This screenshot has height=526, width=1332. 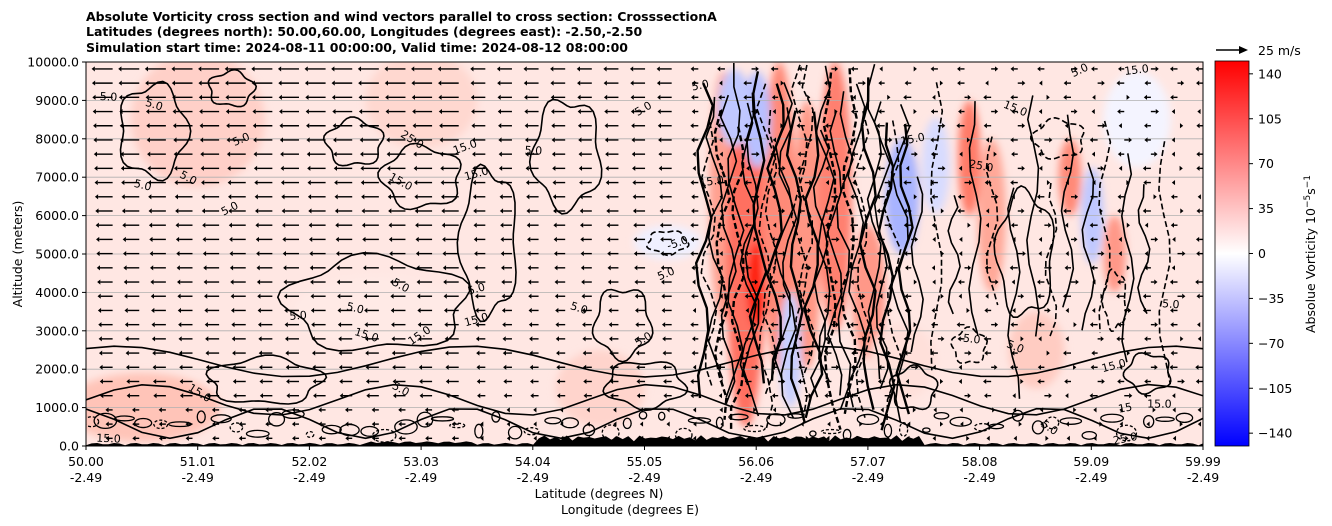 What do you see at coordinates (17, 254) in the screenshot?
I see `y-axis-label: Altitude (meters)` at bounding box center [17, 254].